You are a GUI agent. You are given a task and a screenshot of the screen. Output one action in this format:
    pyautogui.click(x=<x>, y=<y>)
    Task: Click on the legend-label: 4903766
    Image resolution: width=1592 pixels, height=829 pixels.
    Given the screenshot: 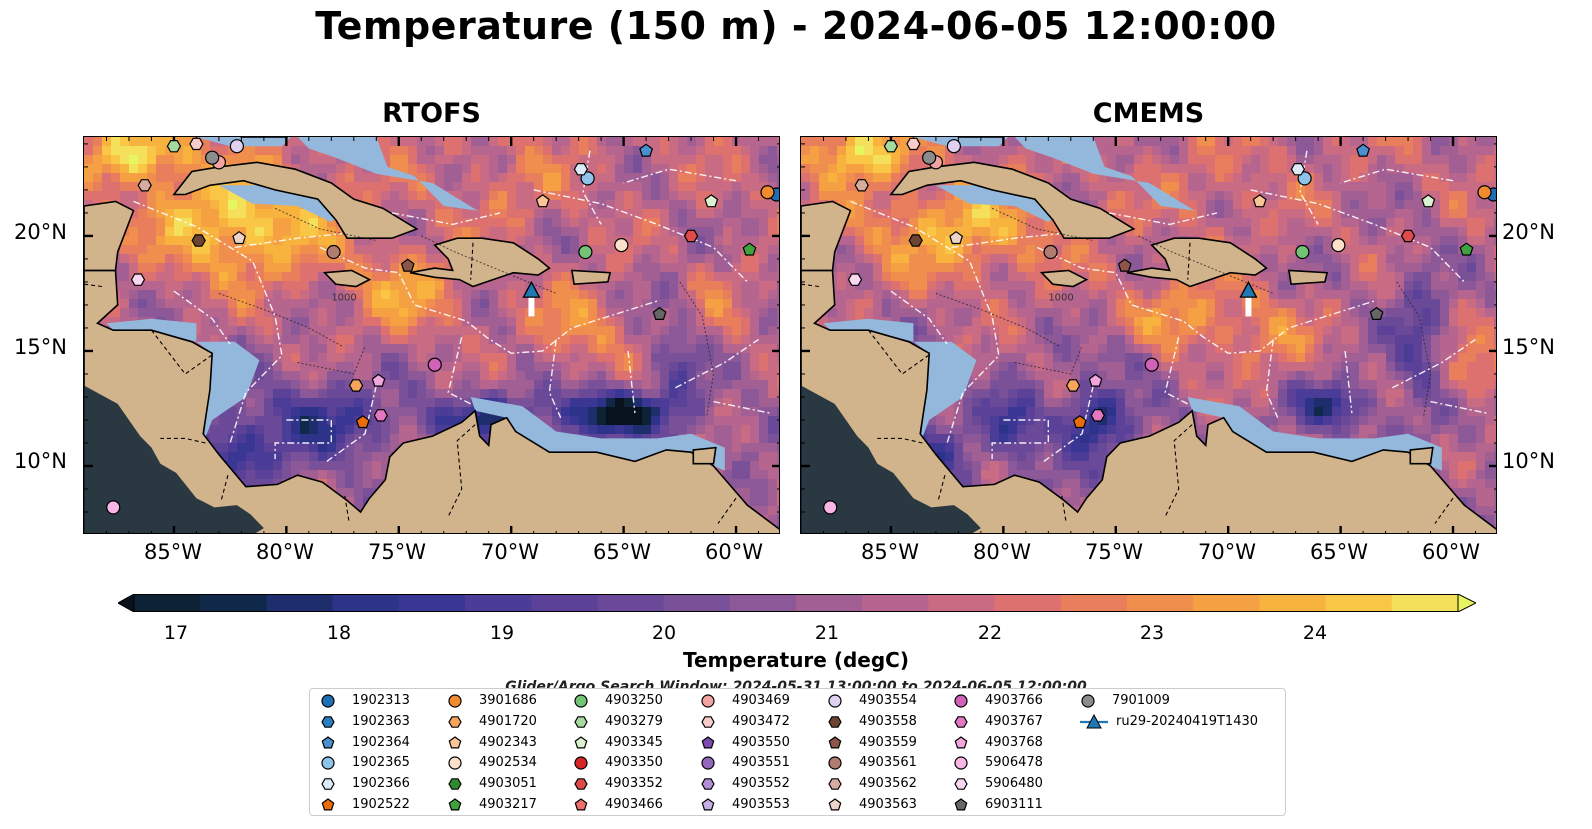 What is the action you would take?
    pyautogui.click(x=1014, y=700)
    